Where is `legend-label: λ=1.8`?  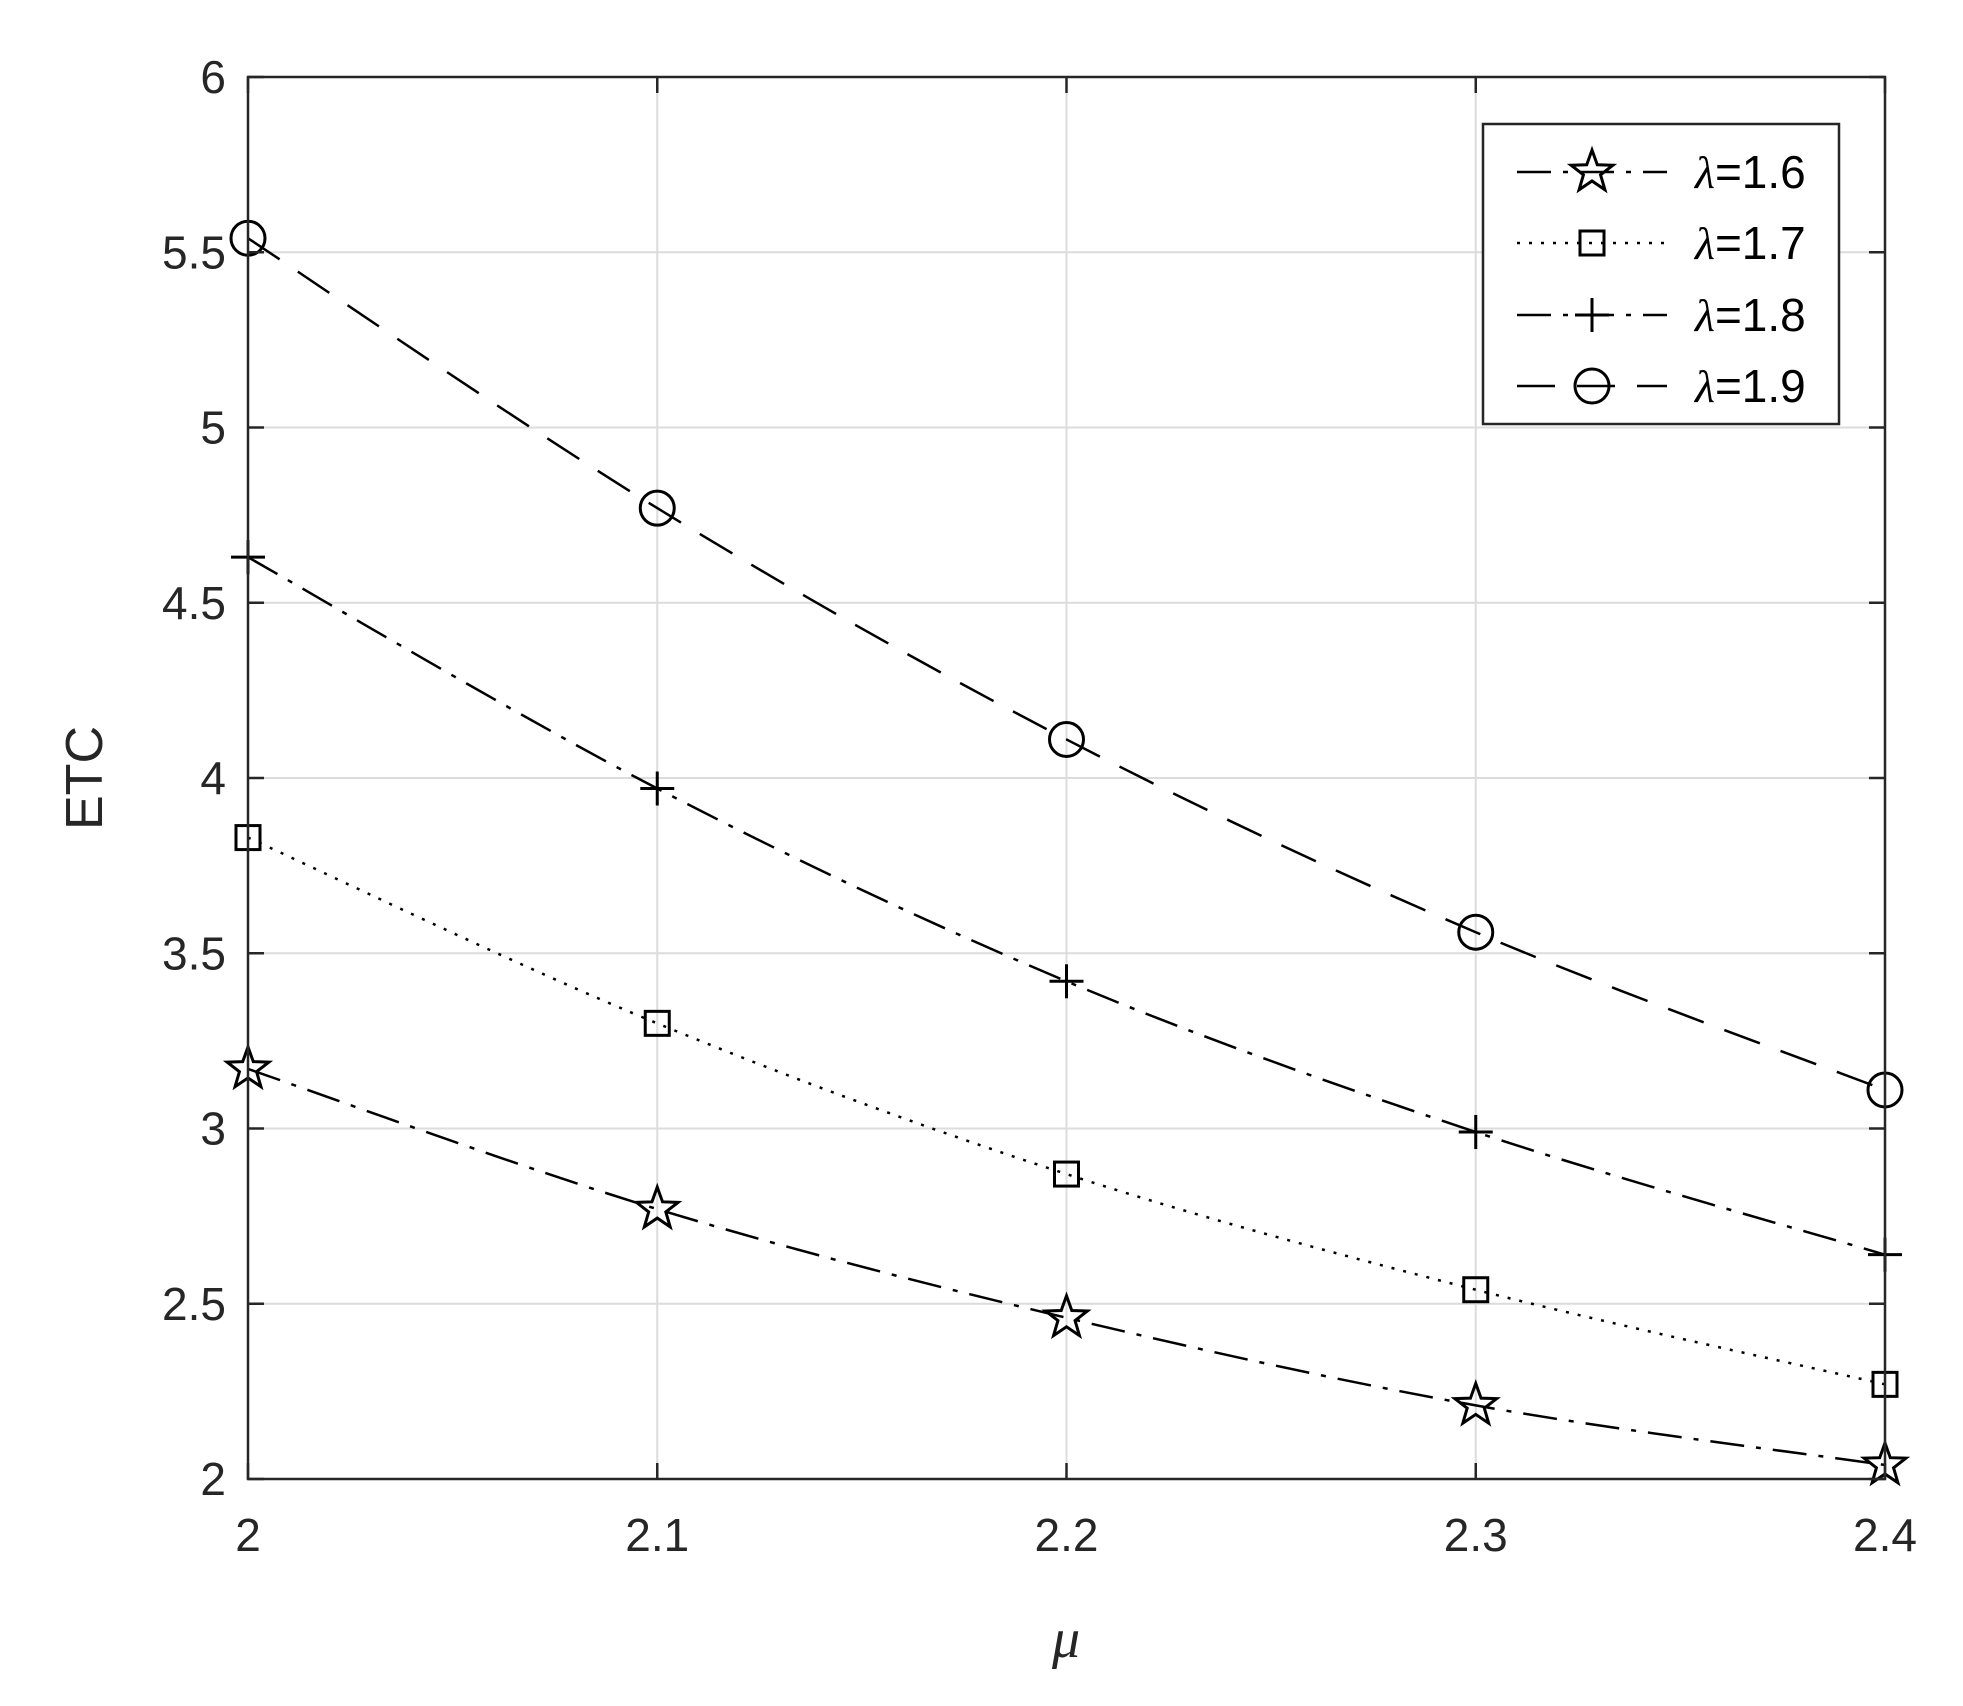
legend-label: λ=1.8 is located at coordinates (1749, 315).